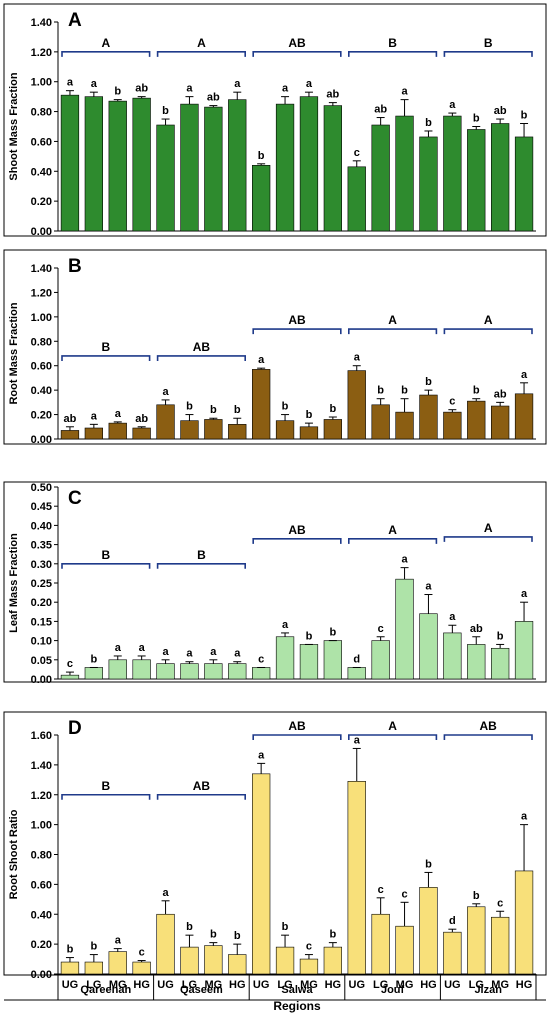 The image size is (550, 1013). I want to click on x-tick-label: UG, so click(70, 985).